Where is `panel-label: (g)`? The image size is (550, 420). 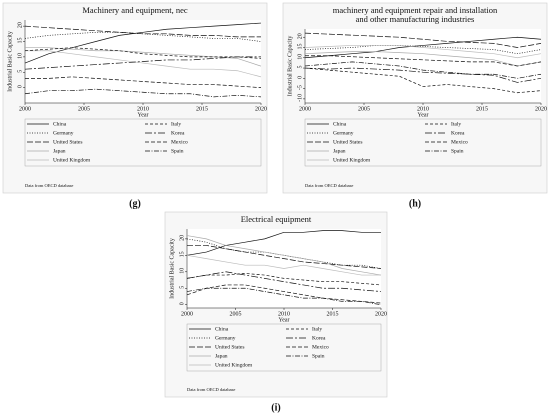
panel-label: (g) is located at coordinates (135, 203).